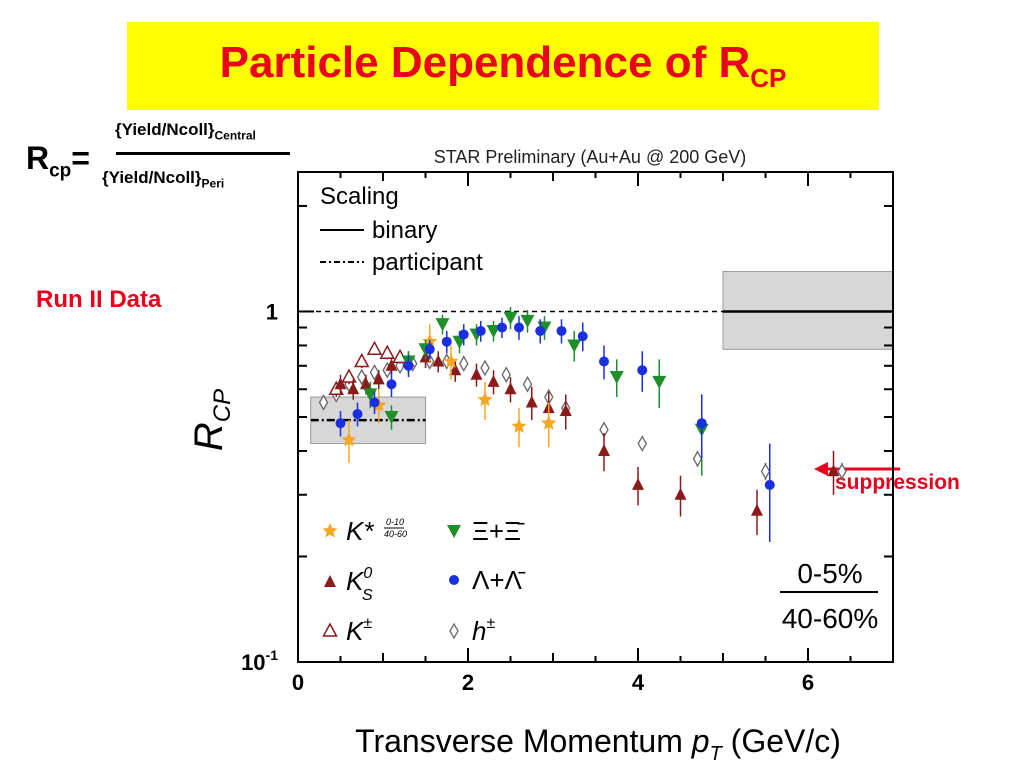  What do you see at coordinates (368, 369) in the screenshot?
I see `series-triangle-open` at bounding box center [368, 369].